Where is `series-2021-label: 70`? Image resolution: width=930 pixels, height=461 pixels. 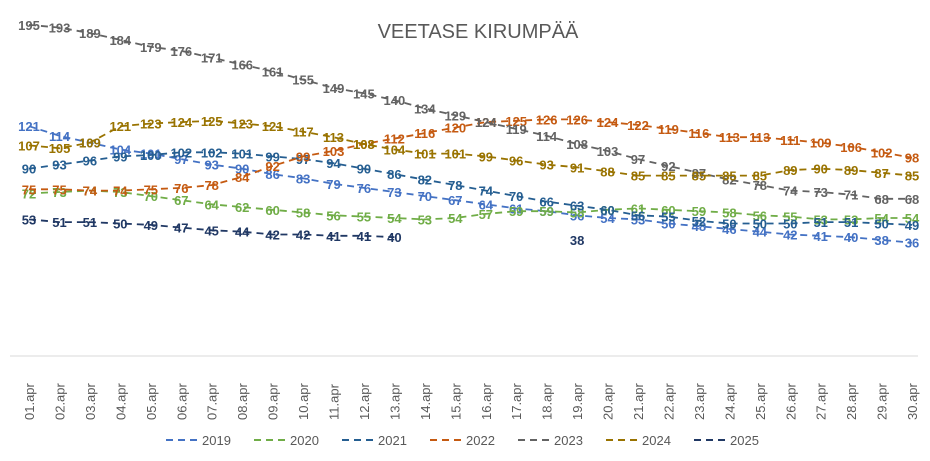
series-2021-label: 70 is located at coordinates (516, 196).